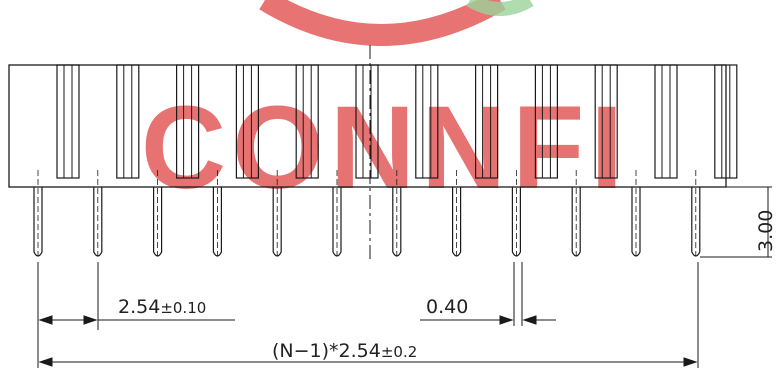 The height and width of the screenshot is (372, 776). I want to click on pitch-label: 2.54±0.10, so click(162, 307).